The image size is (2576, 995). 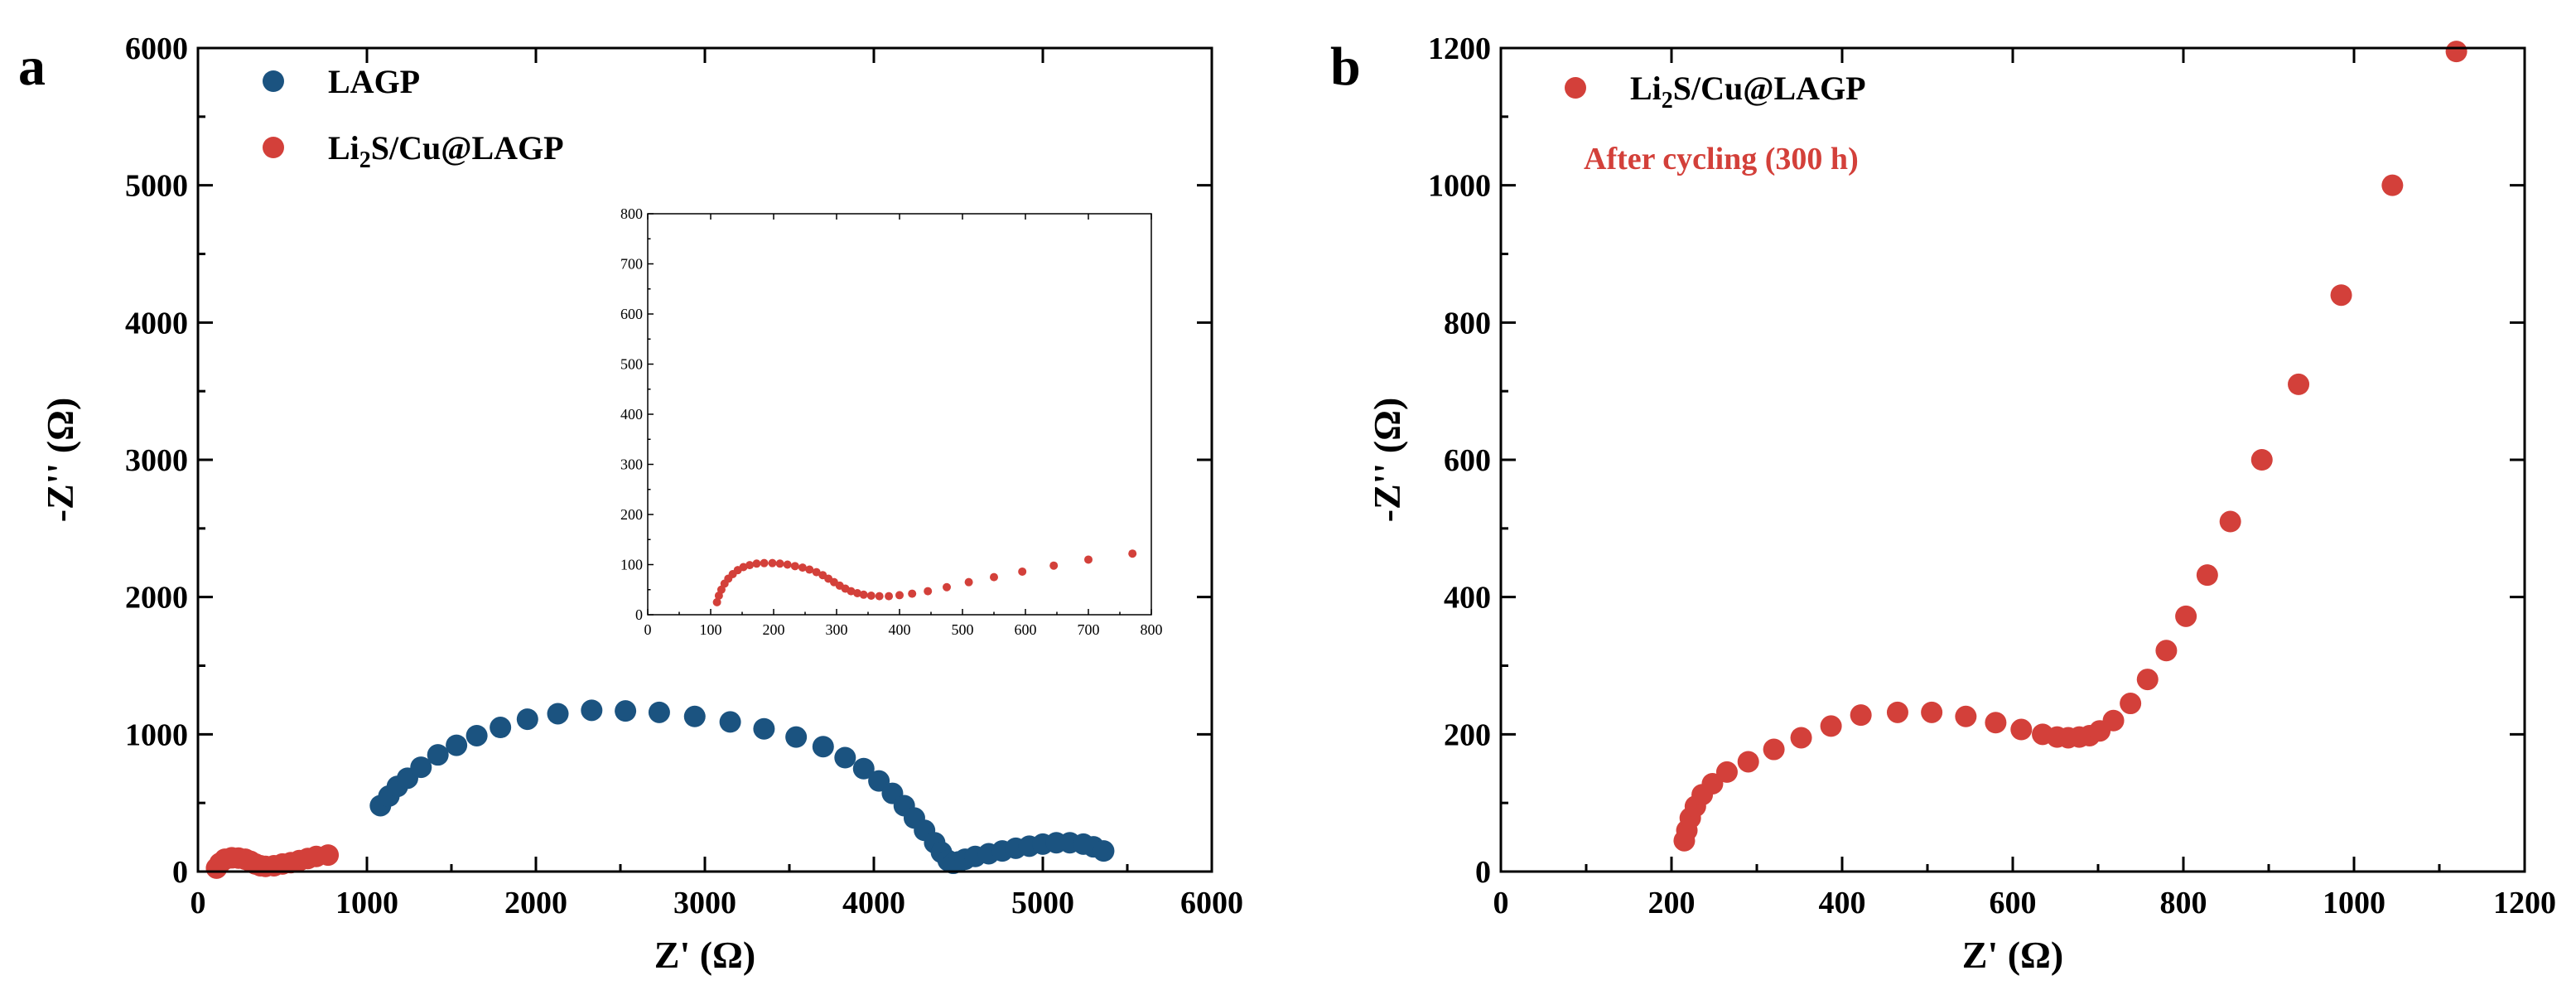 I want to click on legend-li2s-main: Li, so click(x=343, y=148).